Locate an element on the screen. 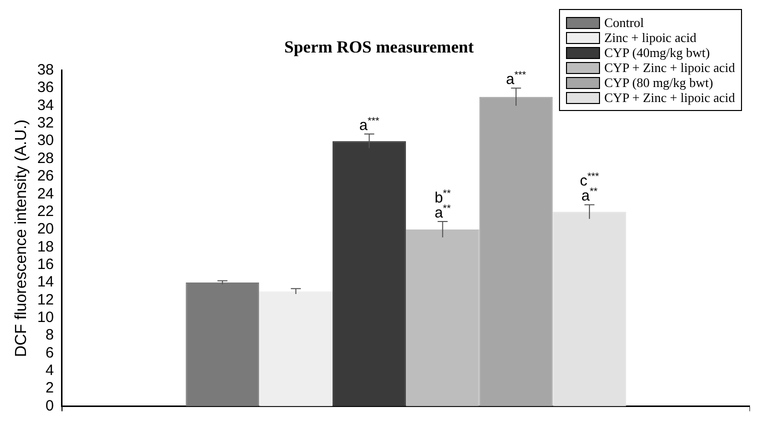 The width and height of the screenshot is (758, 442). y-tick-label: 10 is located at coordinates (45, 317).